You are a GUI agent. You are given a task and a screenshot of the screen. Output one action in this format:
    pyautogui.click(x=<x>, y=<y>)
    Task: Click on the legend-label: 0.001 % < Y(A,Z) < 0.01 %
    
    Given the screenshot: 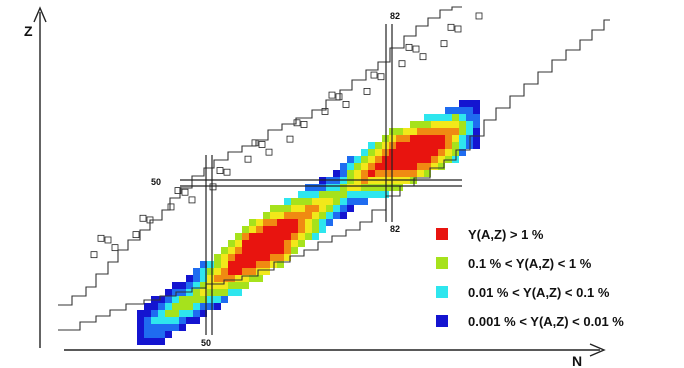 What is the action you would take?
    pyautogui.click(x=546, y=321)
    